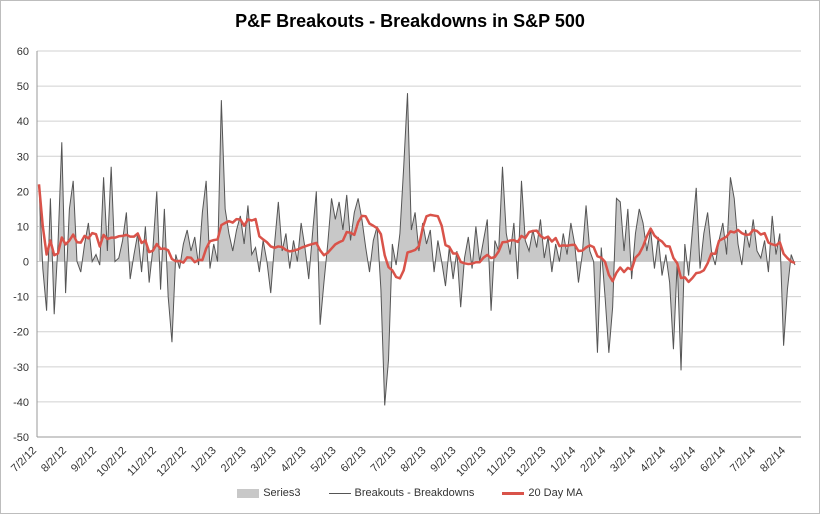 The height and width of the screenshot is (514, 820). Describe the element at coordinates (471, 462) in the screenshot. I see `x-tick-label: 10/2/13` at that location.